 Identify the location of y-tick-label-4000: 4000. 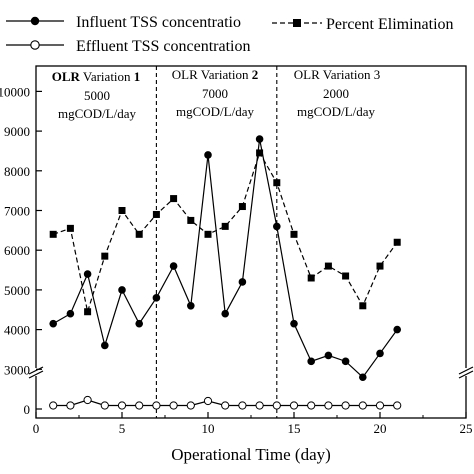
(17, 330).